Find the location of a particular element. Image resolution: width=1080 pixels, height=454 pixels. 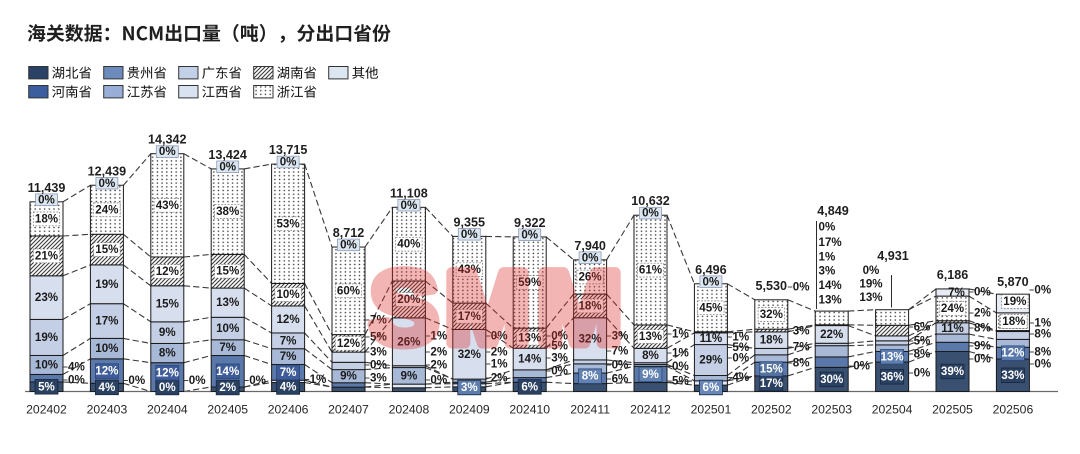

svg-text: 11,108 is located at coordinates (409, 193).